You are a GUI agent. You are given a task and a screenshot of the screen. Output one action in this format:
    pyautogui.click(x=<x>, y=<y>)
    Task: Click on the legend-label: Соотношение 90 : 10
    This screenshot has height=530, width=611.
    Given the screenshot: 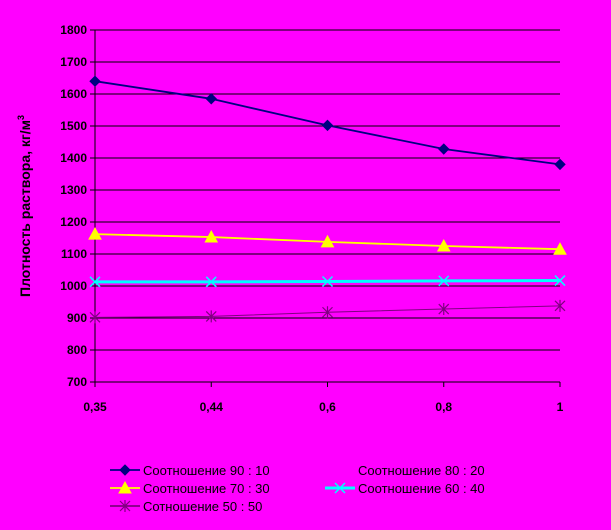 What is the action you would take?
    pyautogui.click(x=206, y=470)
    